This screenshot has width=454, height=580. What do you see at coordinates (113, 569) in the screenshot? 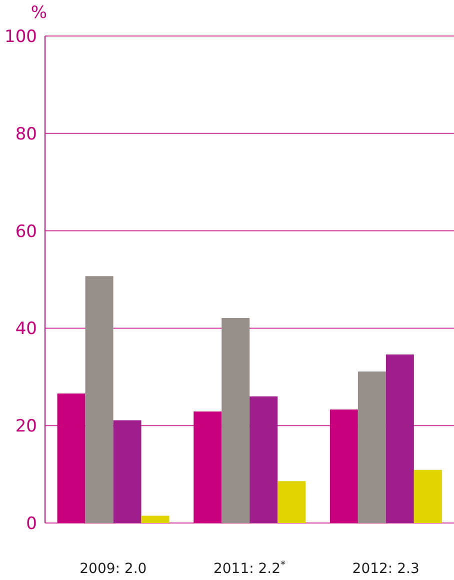
I see `x-tick-label: 2009: 2.0` at bounding box center [113, 569].